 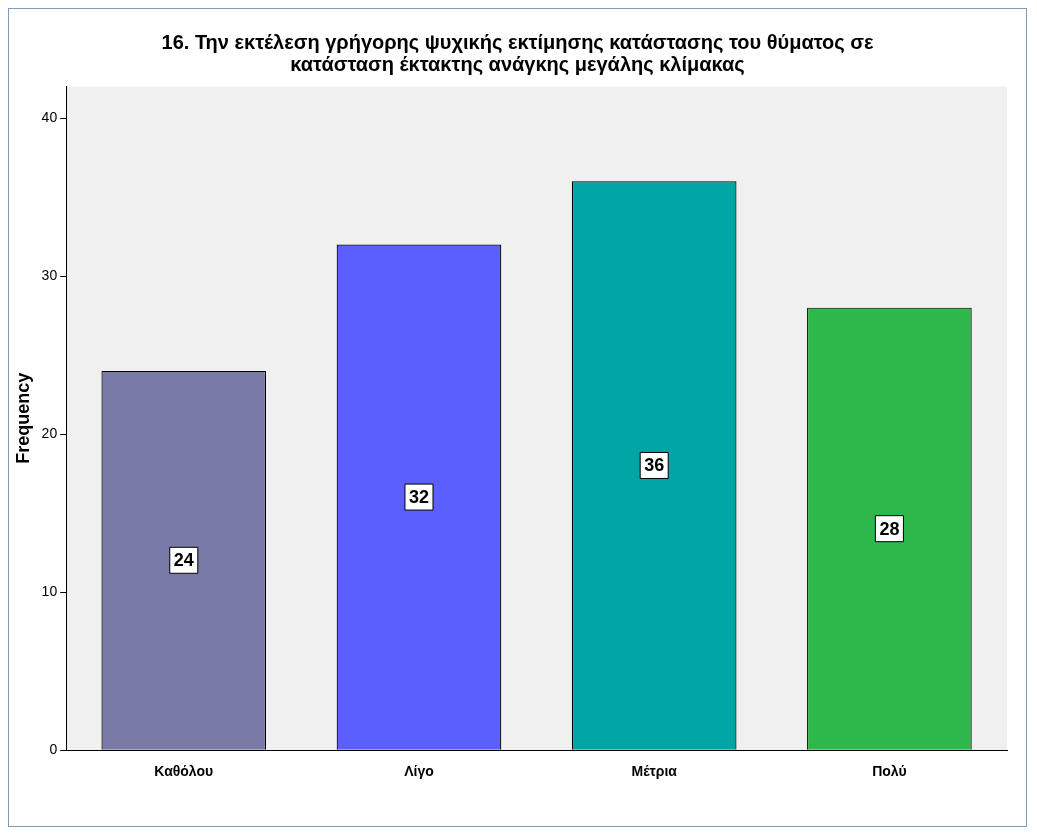 What do you see at coordinates (889, 528) in the screenshot?
I see `data-label: 28` at bounding box center [889, 528].